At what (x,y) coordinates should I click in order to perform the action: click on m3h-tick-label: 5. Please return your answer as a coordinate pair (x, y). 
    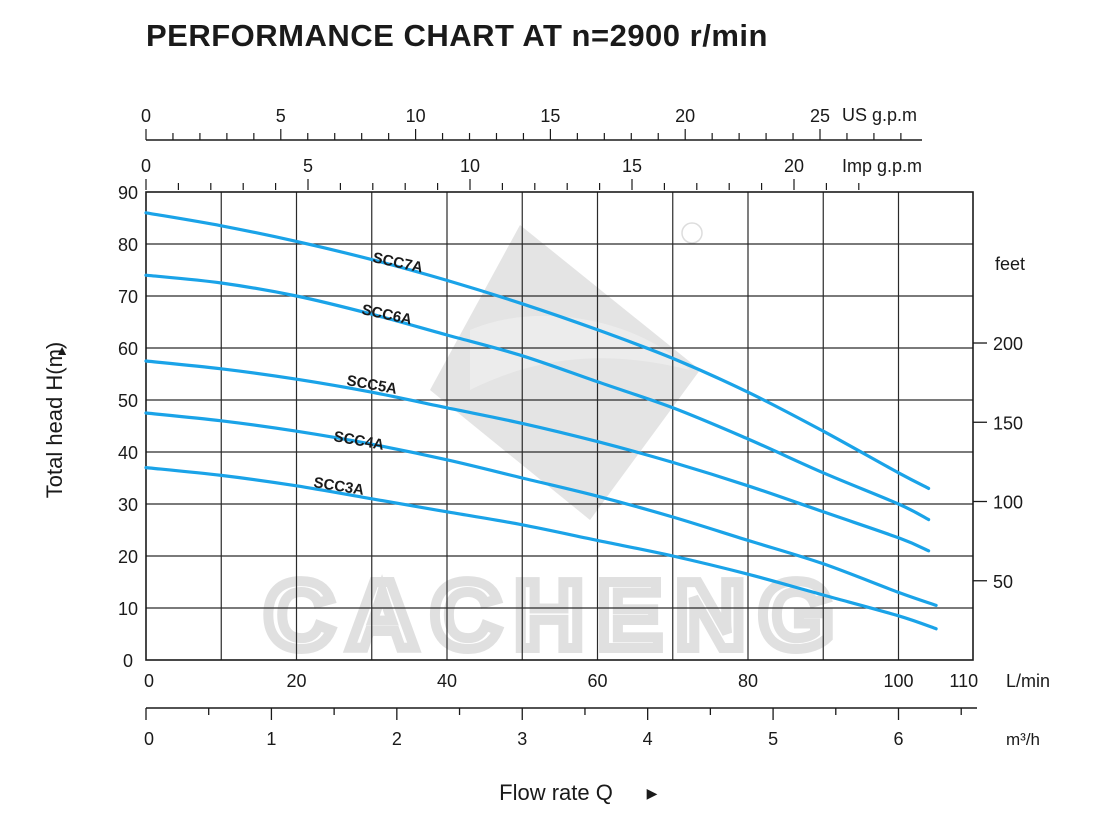
    Looking at the image, I should click on (773, 739).